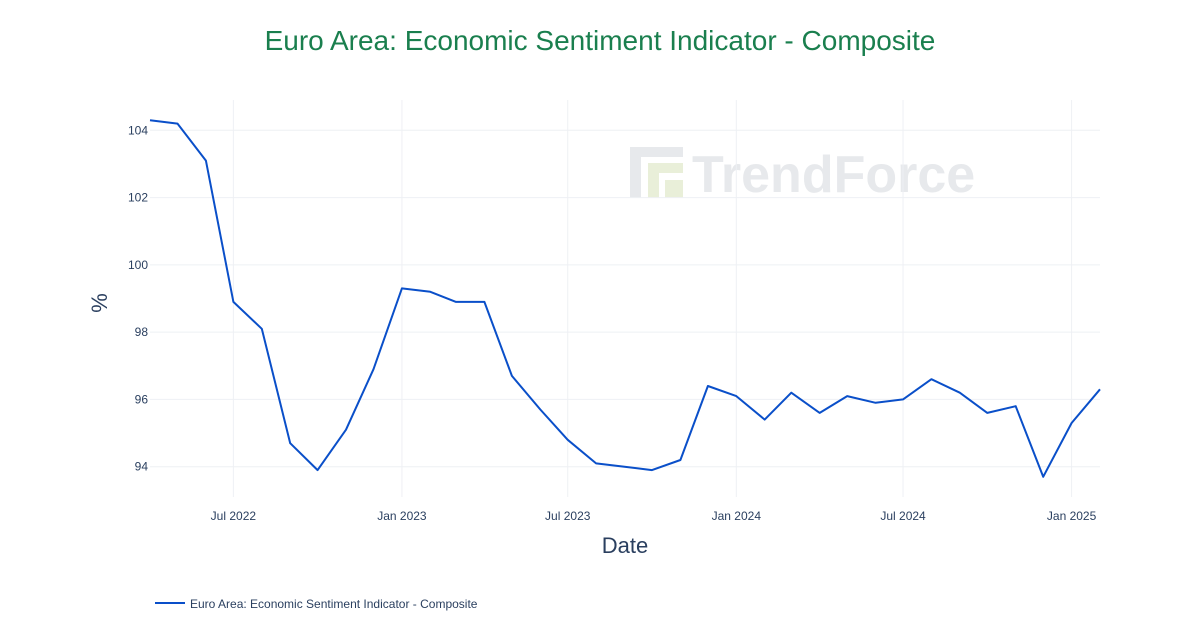 This screenshot has height=630, width=1200. I want to click on x-tick-label: Jan 2025, so click(1072, 516).